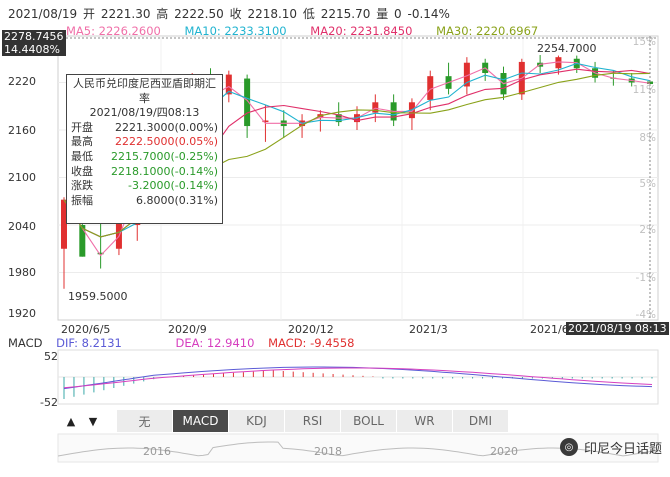  What do you see at coordinates (549, 329) in the screenshot?
I see `x-tick-label: 2021/6` at bounding box center [549, 329].